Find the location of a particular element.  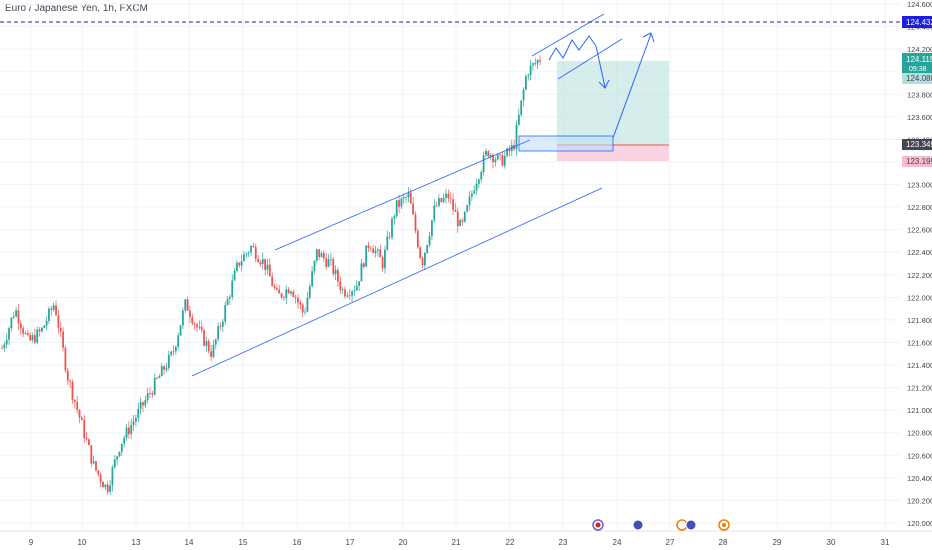

target-arrow-head is located at coordinates (648, 37).